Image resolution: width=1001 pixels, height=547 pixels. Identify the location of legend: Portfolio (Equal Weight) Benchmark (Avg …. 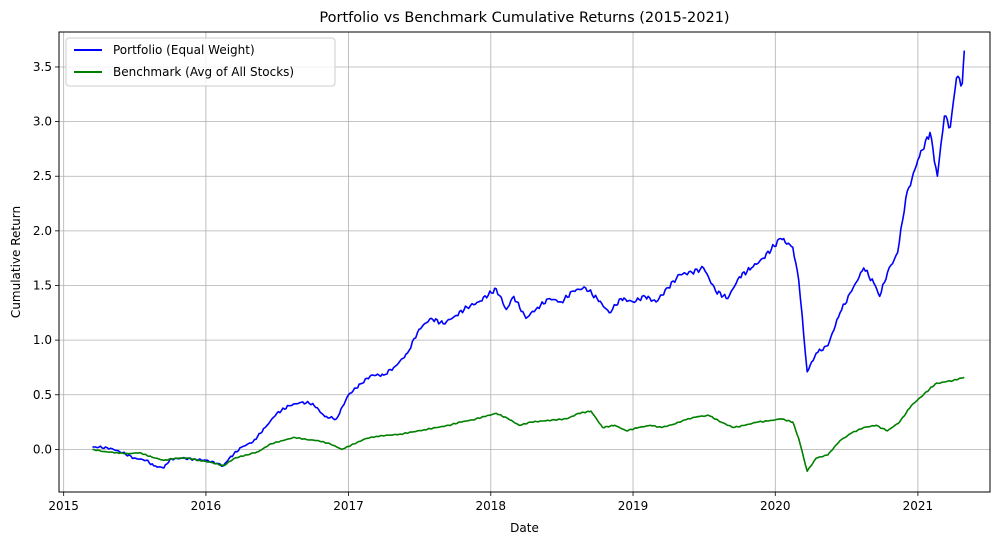
(200, 62).